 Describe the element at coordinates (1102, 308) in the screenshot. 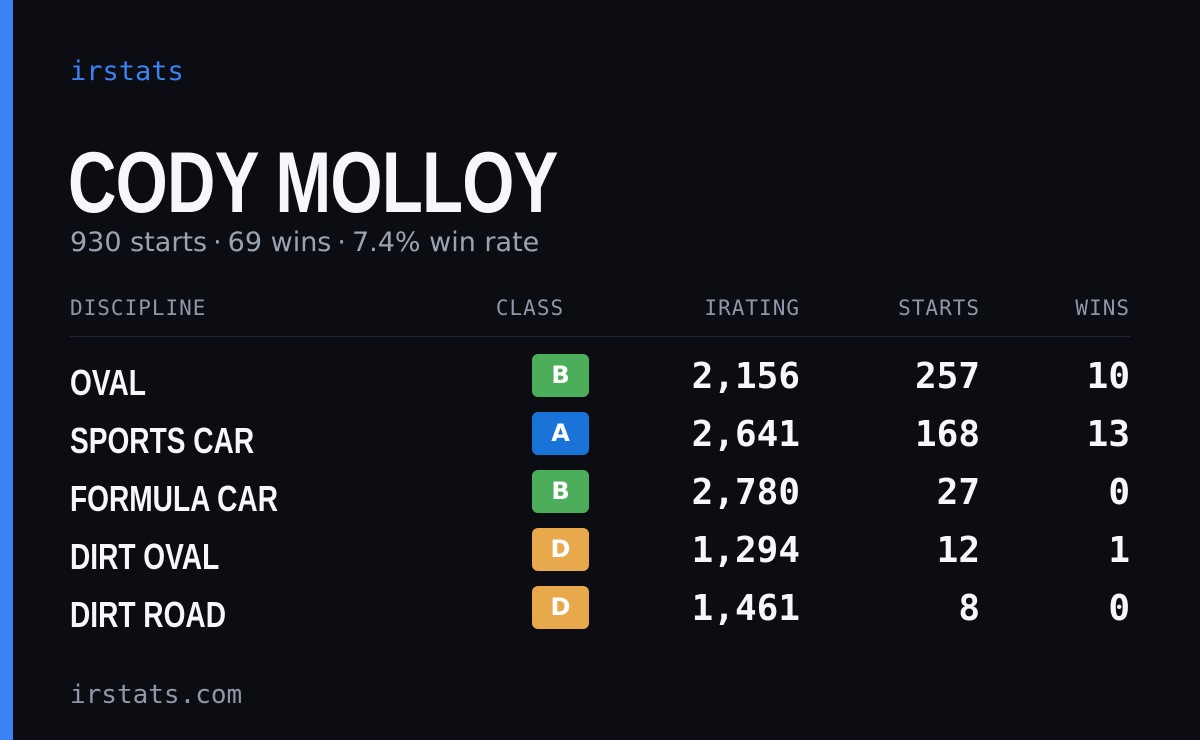

I see `header-wins: WINS` at that location.